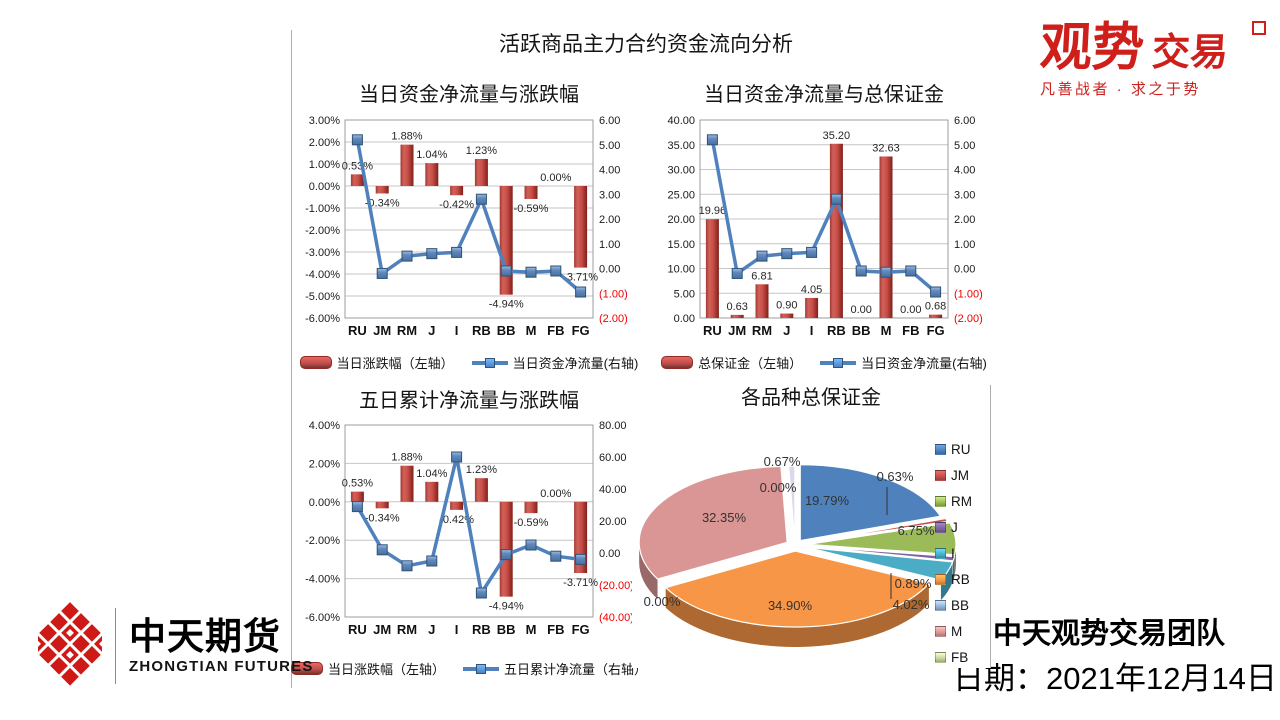 Image resolution: width=1280 pixels, height=720 pixels. Describe the element at coordinates (609, 195) in the screenshot. I see `svg-text: 3.00` at that location.